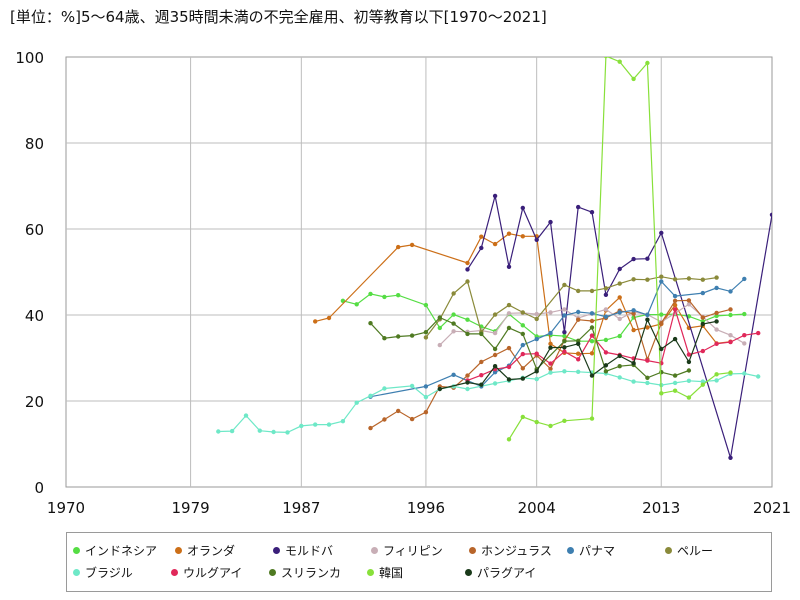 The width and height of the screenshot is (800, 600). Describe the element at coordinates (661, 508) in the screenshot. I see `x-tick-label: 2013` at that location.